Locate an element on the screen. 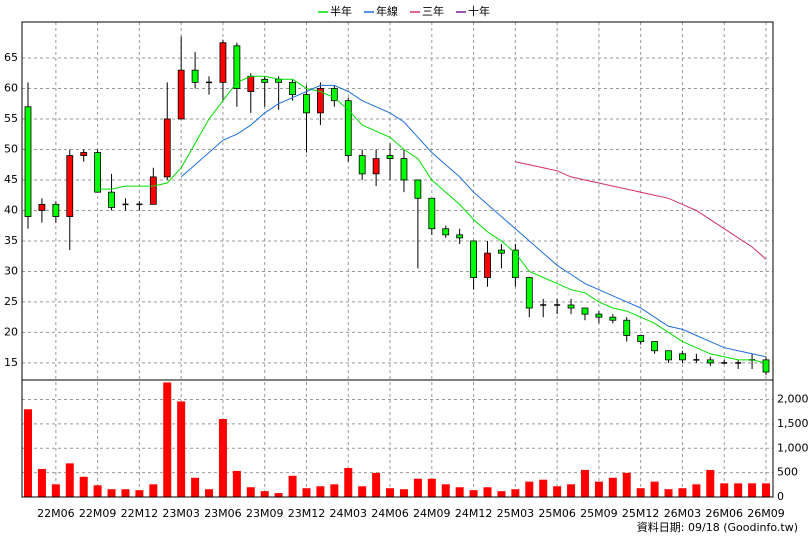 Image resolution: width=808 pixels, height=540 pixels. x-tick-label: 26M03 is located at coordinates (683, 513).